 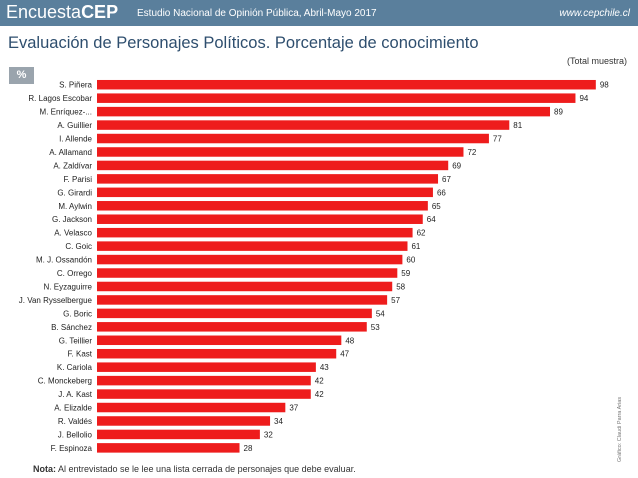 I want to click on value-label-b-sanchez: 53, so click(x=375, y=327).